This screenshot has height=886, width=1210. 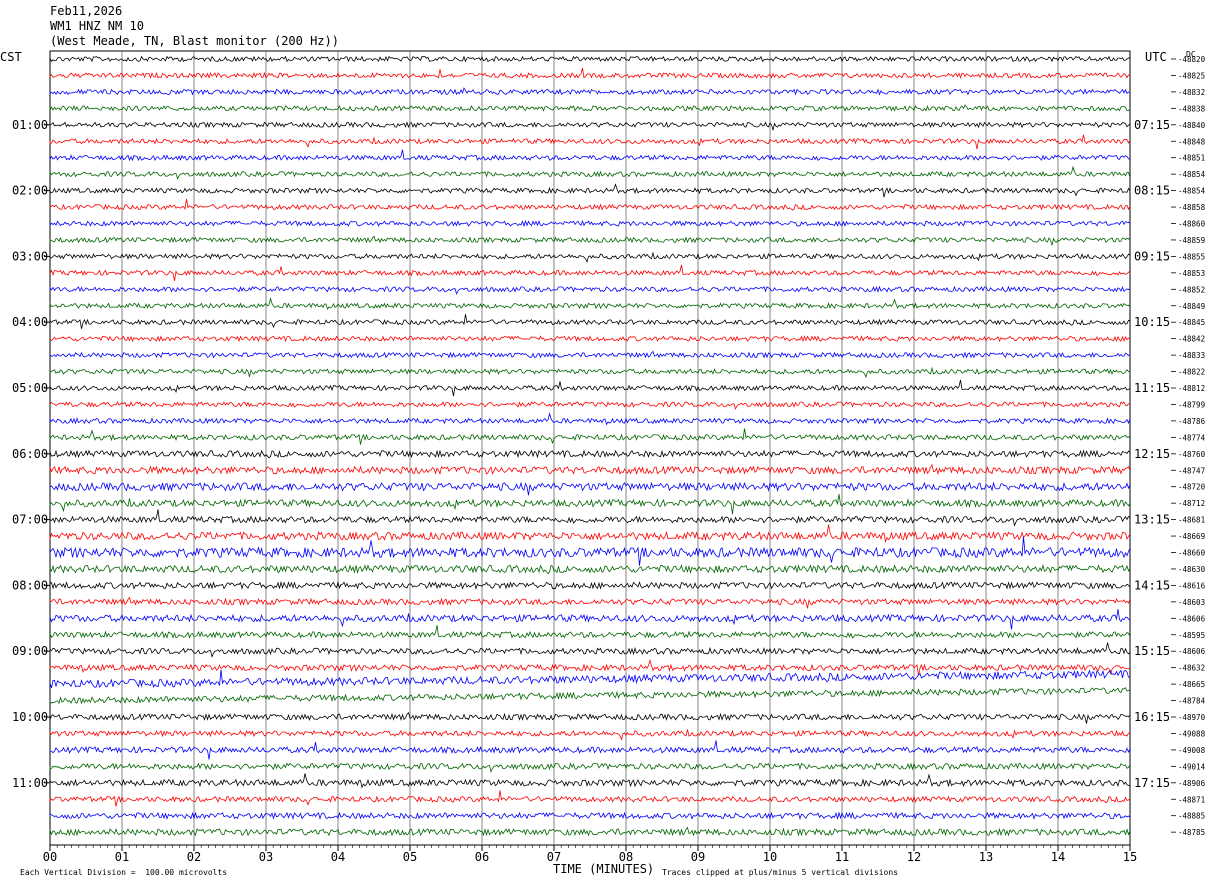 What do you see at coordinates (30, 125) in the screenshot?
I see `left-hour-label: 01:00` at bounding box center [30, 125].